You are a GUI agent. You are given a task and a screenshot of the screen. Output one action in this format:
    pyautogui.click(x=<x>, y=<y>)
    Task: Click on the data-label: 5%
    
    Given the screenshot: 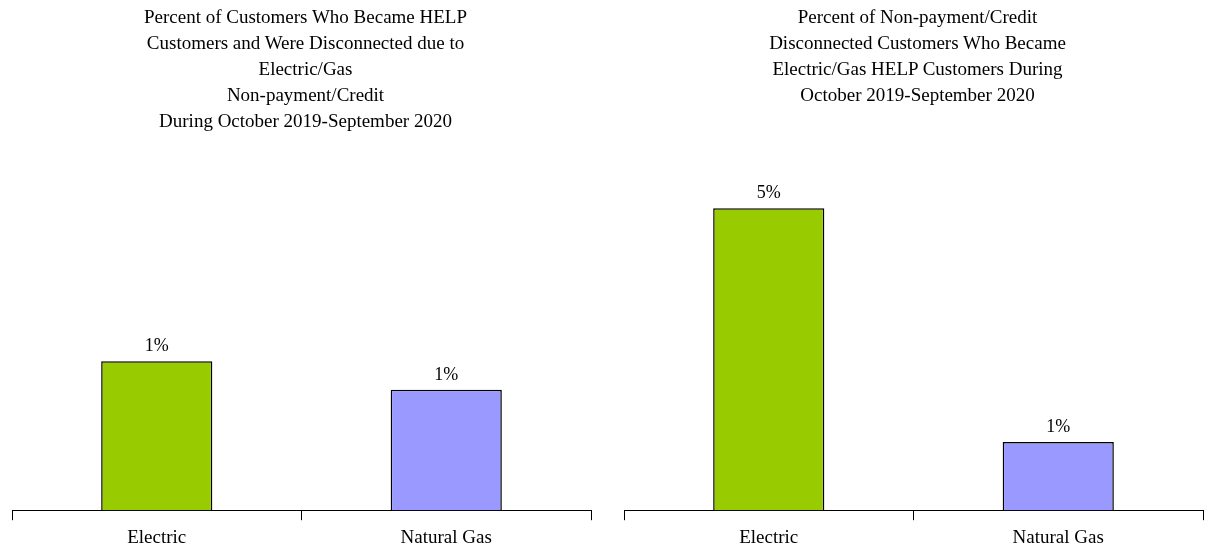 What is the action you would take?
    pyautogui.click(x=768, y=191)
    